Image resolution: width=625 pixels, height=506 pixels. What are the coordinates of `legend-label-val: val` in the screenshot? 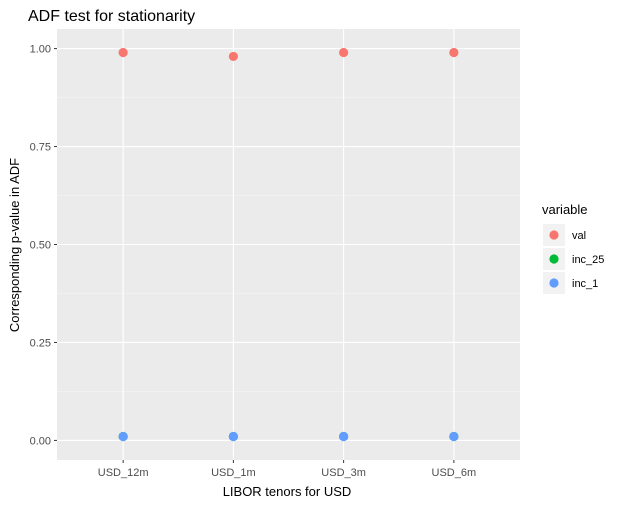 It's located at (579, 236).